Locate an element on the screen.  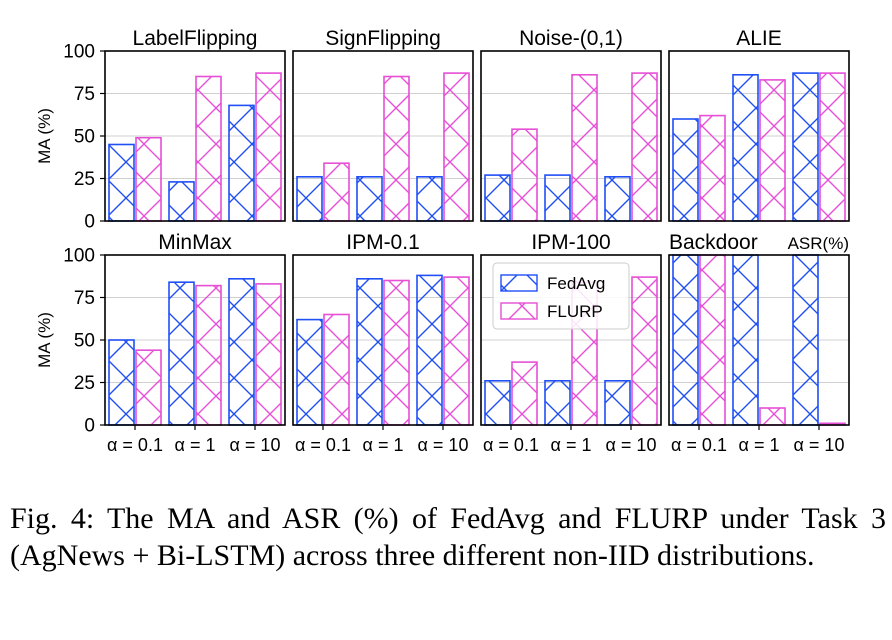
legend-label-flurp: FLURP is located at coordinates (575, 311).